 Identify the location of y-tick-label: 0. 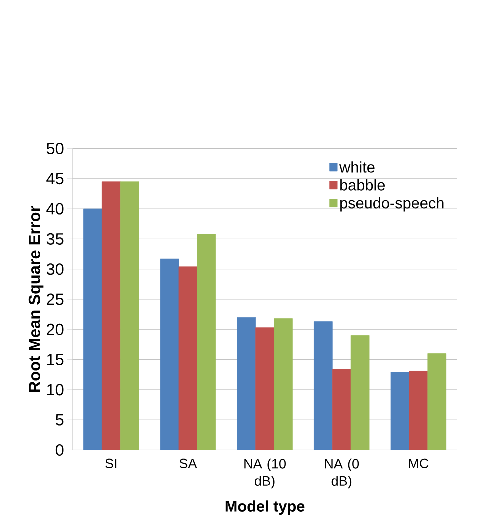
(60, 450).